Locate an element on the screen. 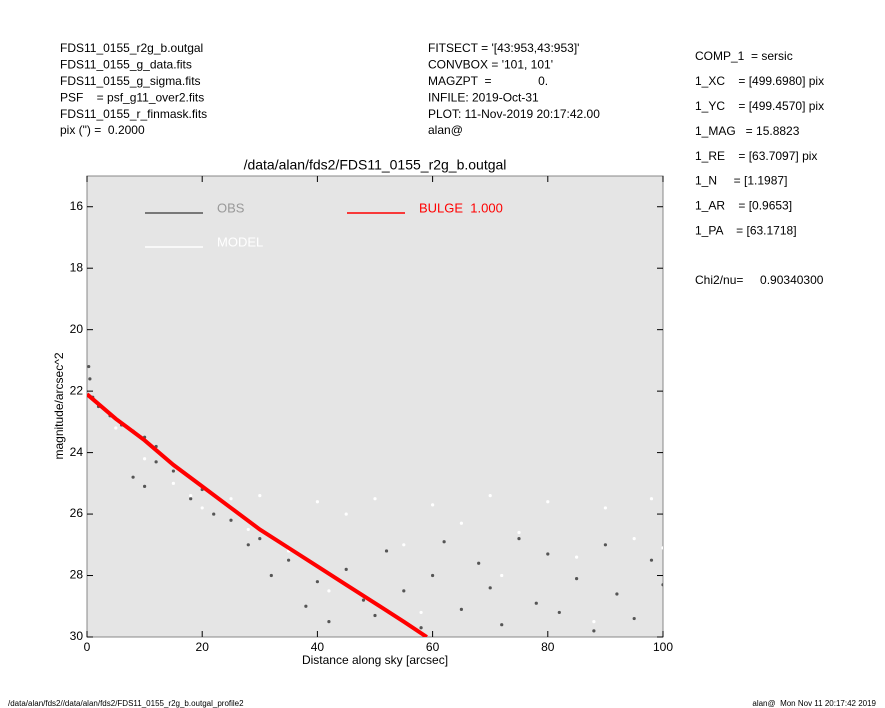 The width and height of the screenshot is (885, 708). footer-right: alan@ Mon Nov 11 20:17:42 2019 is located at coordinates (814, 703).